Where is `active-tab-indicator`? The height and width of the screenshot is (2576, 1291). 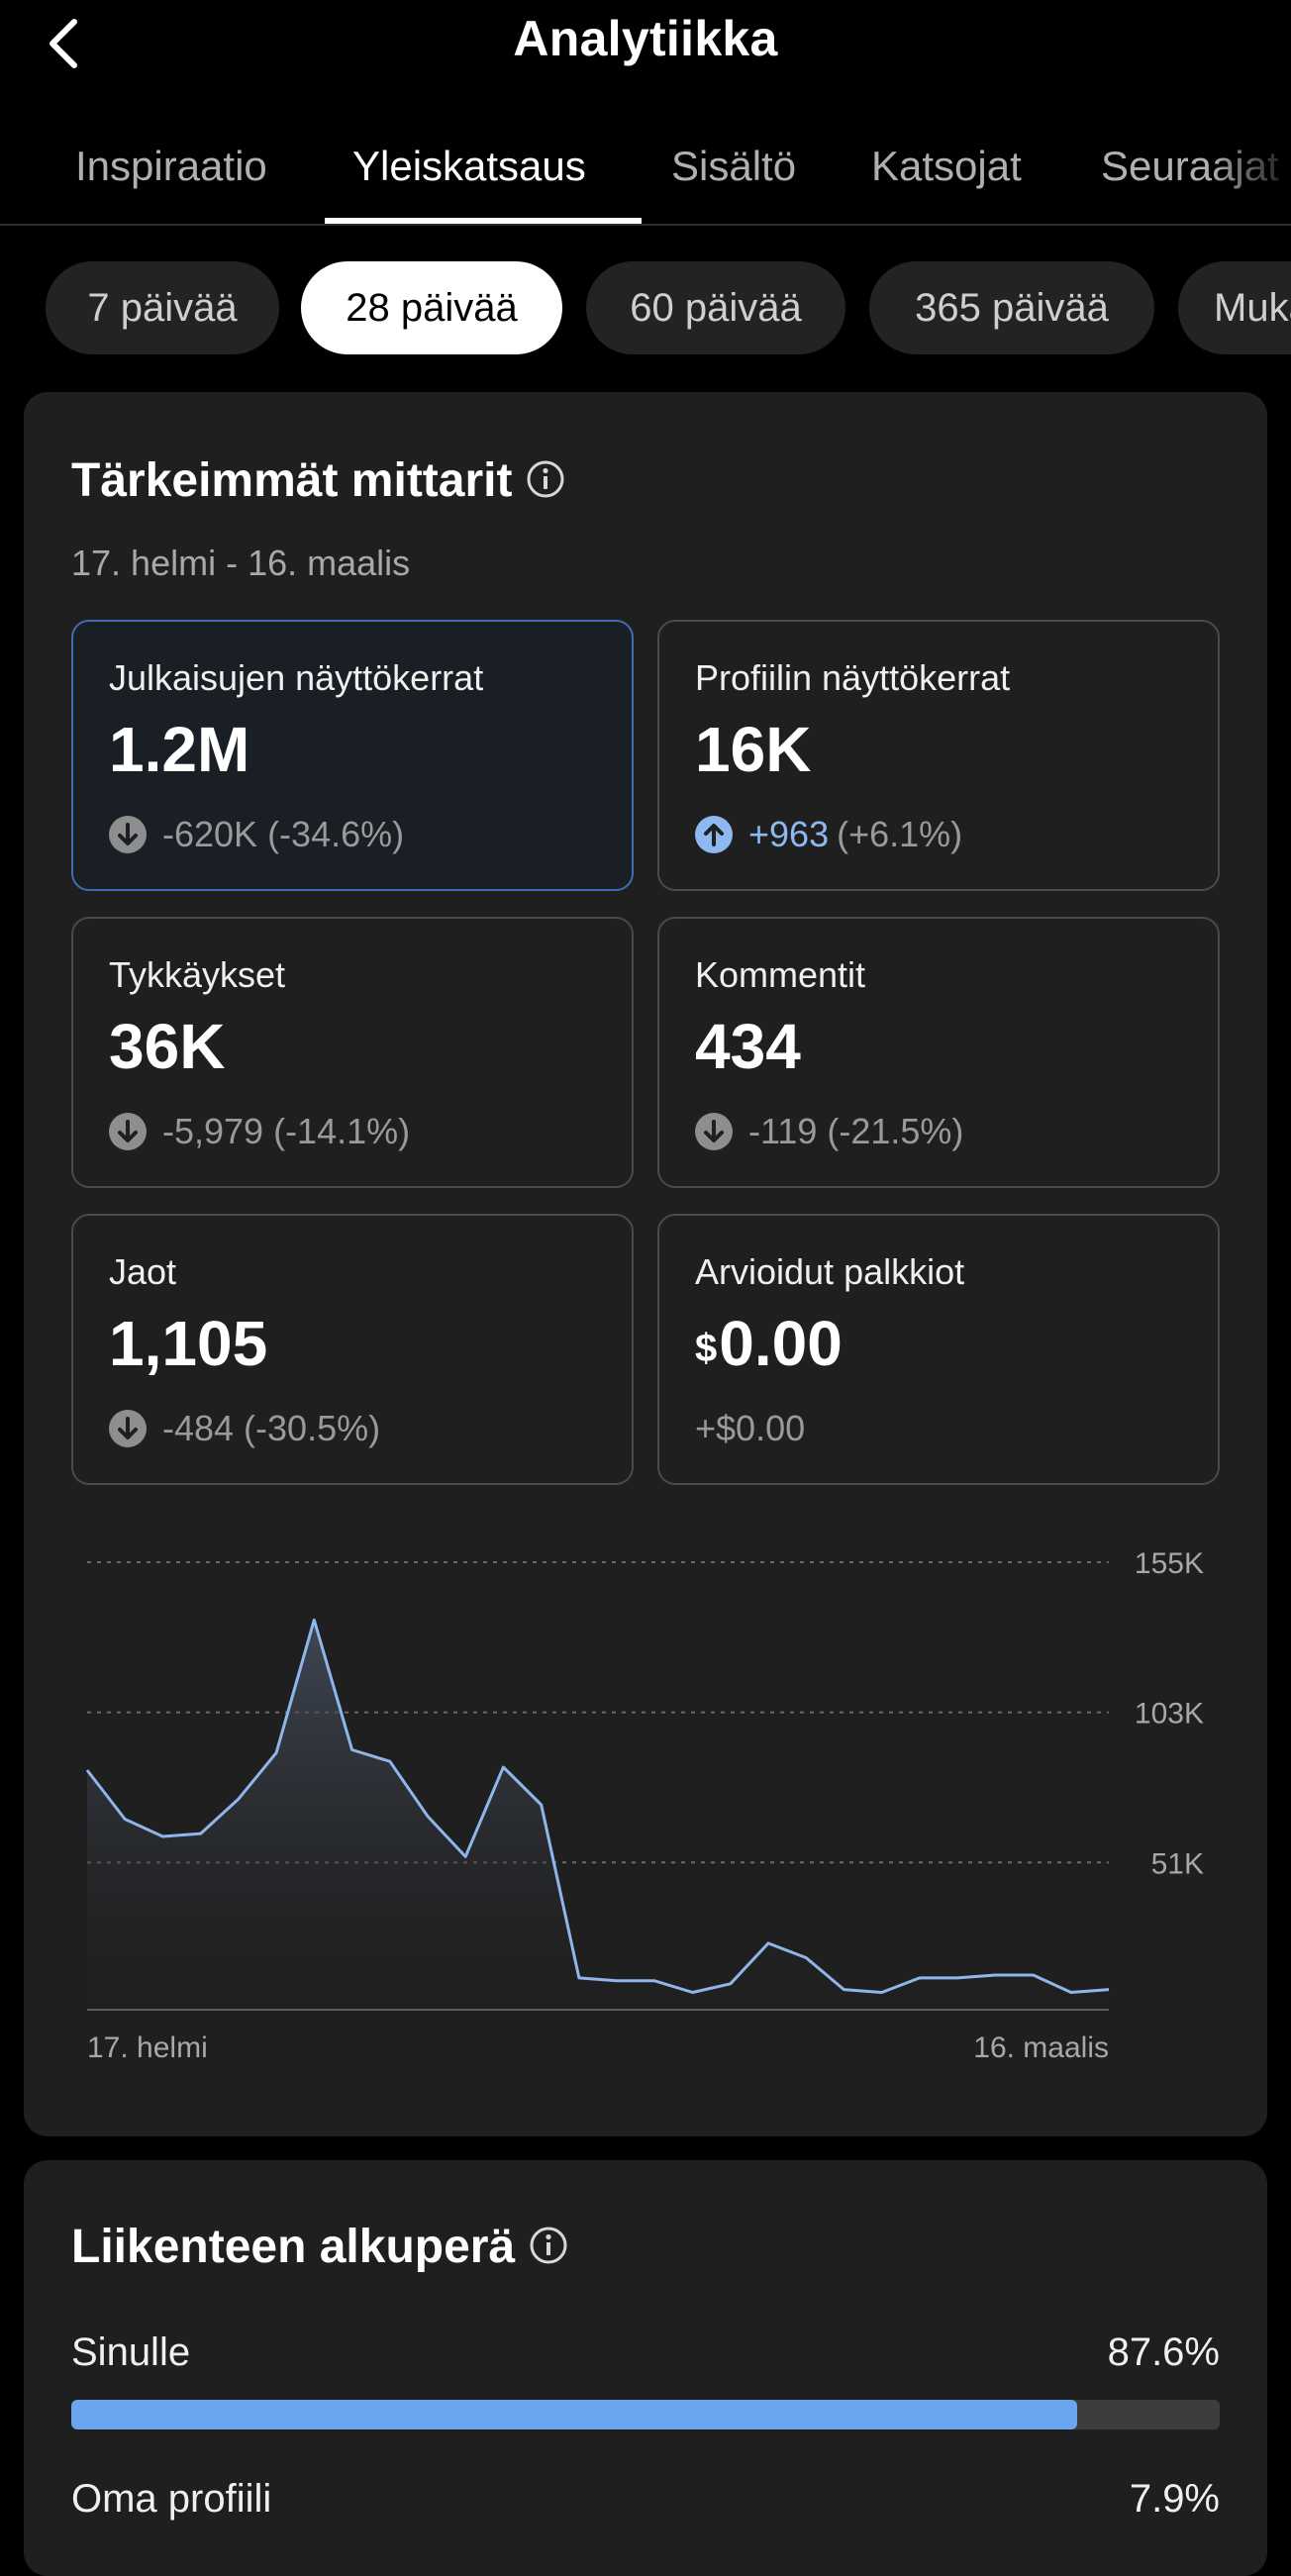
active-tab-indicator is located at coordinates (484, 221).